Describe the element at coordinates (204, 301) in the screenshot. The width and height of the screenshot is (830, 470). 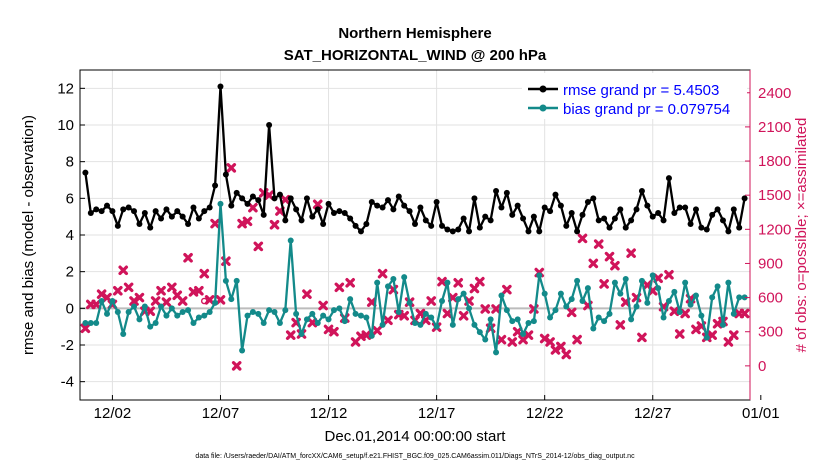
I see `obs-possible-marker` at that location.